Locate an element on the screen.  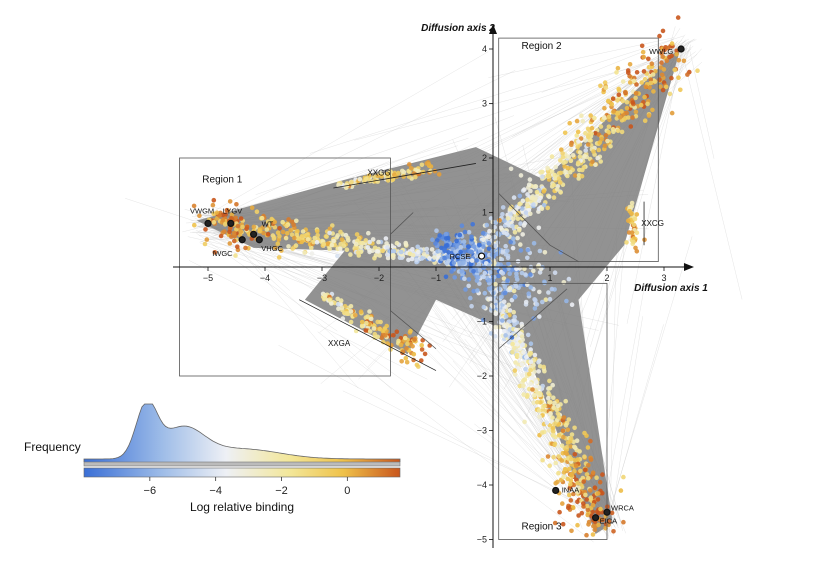
labeled-point-label: WWLG is located at coordinates (661, 51).